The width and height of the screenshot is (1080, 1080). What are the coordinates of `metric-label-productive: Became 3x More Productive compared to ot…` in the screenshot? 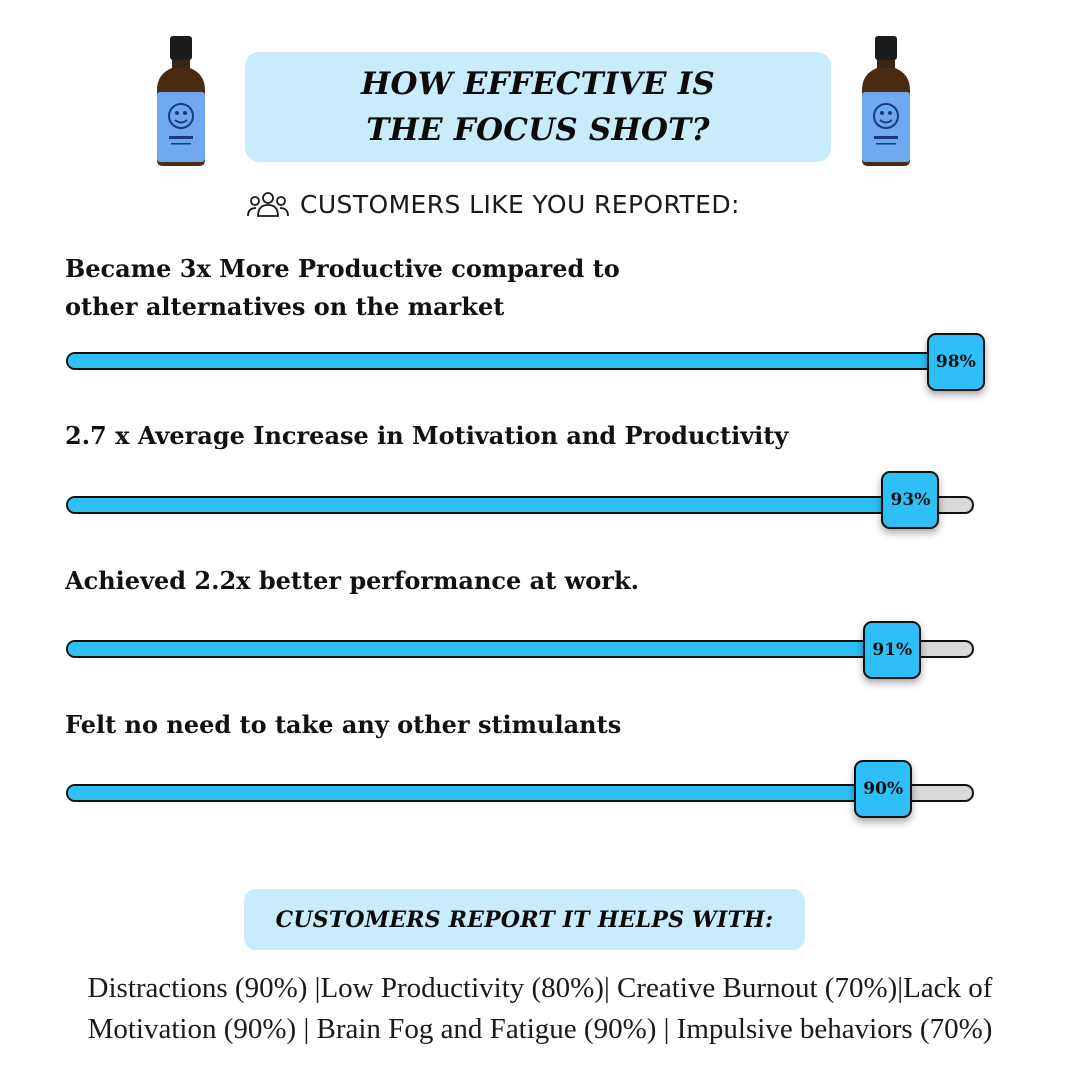 It's located at (515, 288).